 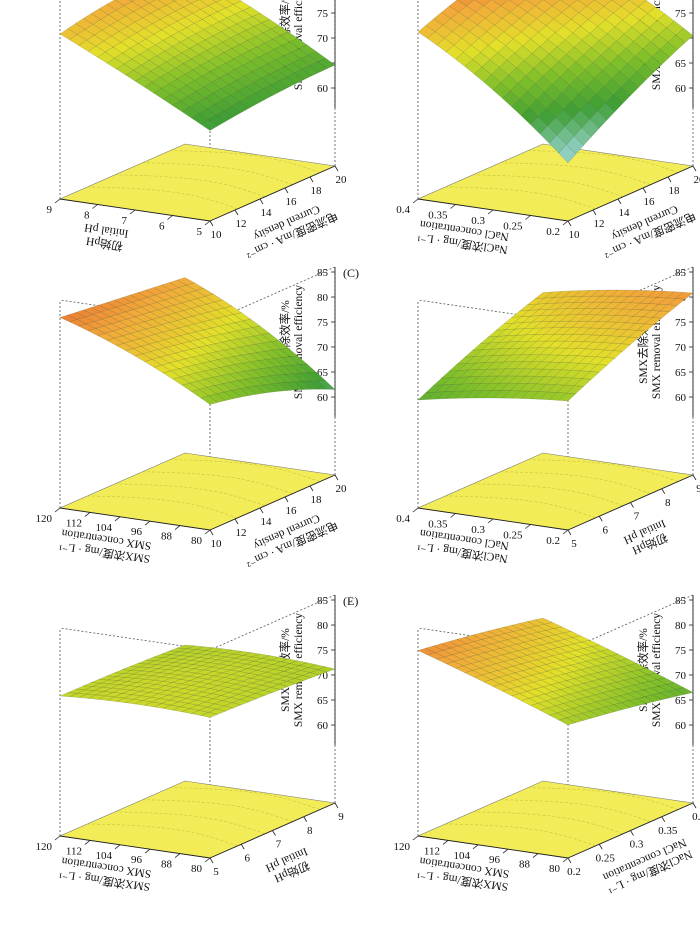 What do you see at coordinates (574, 872) in the screenshot?
I see `x-tick-label: 0.2` at bounding box center [574, 872].